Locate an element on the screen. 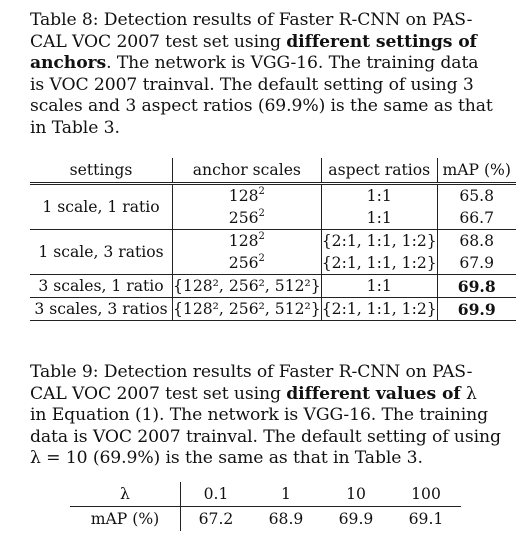 The image size is (526, 540). lambda-value: 10 is located at coordinates (356, 494).